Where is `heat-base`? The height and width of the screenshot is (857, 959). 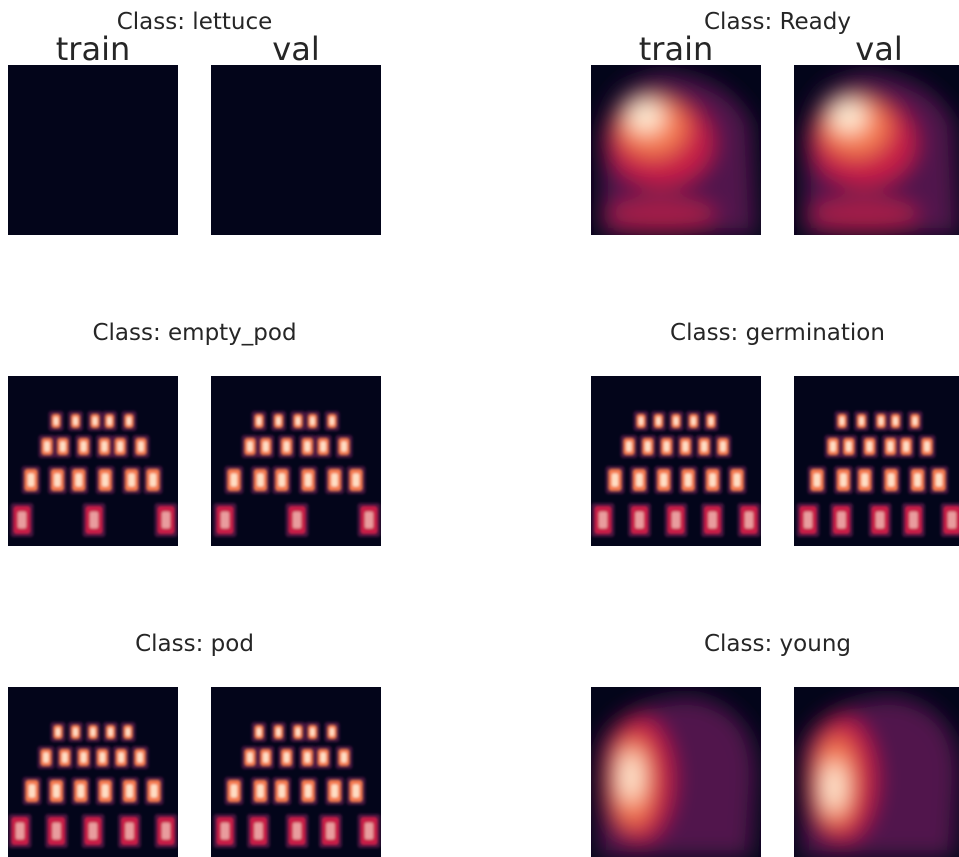 heat-base is located at coordinates (864, 215).